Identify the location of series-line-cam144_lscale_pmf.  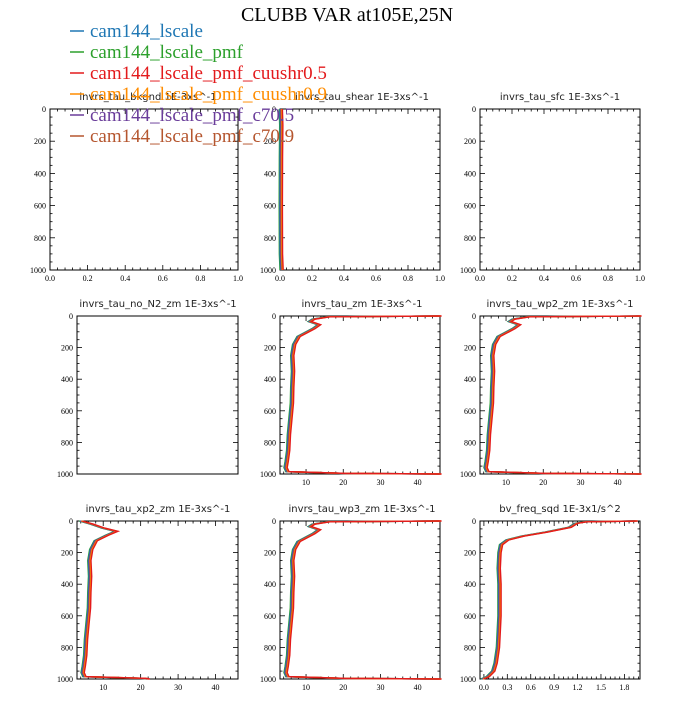
(561, 395).